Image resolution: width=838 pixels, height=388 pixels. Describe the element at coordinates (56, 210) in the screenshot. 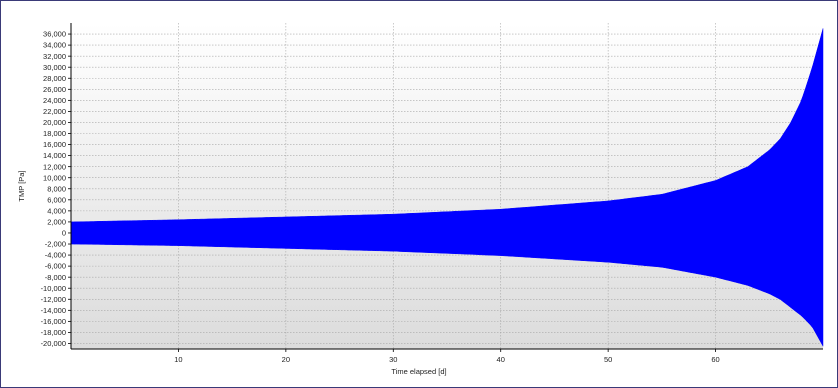

I see `y-tick-label: 4,000` at that location.